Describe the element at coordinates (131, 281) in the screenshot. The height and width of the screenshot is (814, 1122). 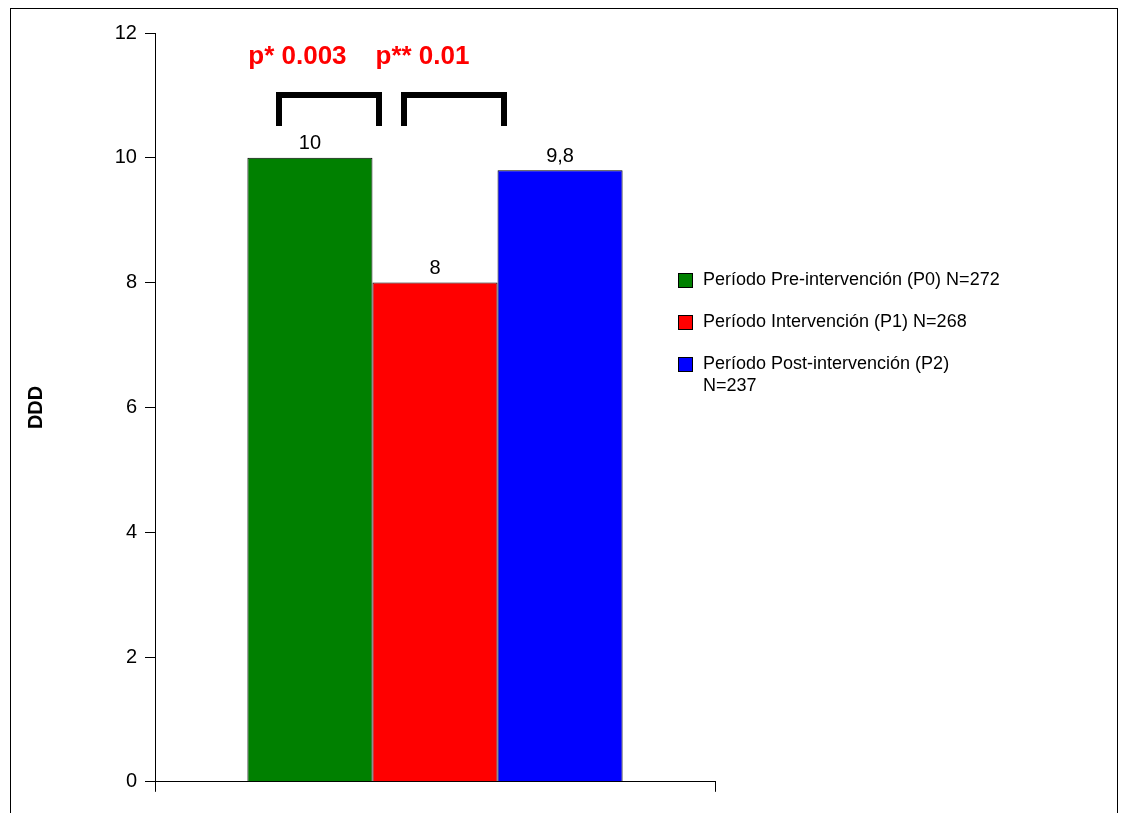
I see `y-tick-label: 8` at that location.